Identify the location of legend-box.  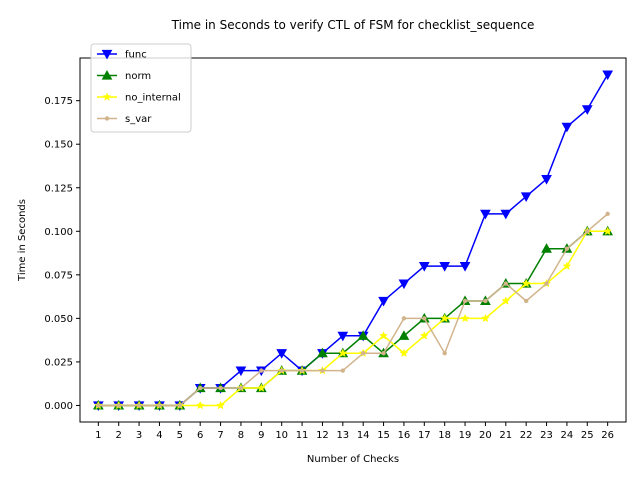
(141, 88).